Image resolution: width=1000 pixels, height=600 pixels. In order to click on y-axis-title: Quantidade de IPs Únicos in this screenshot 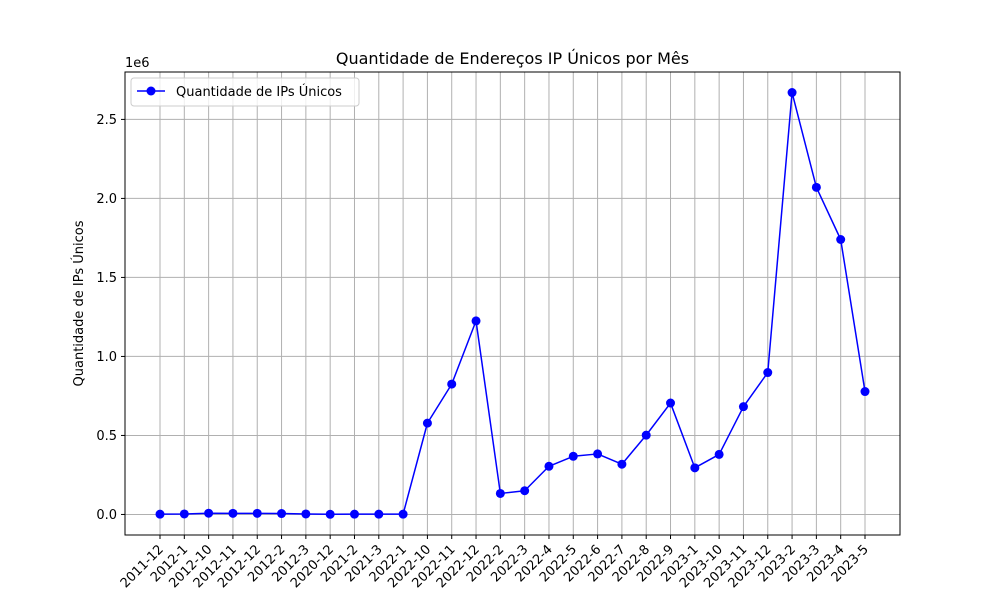, I will do `click(79, 303)`.